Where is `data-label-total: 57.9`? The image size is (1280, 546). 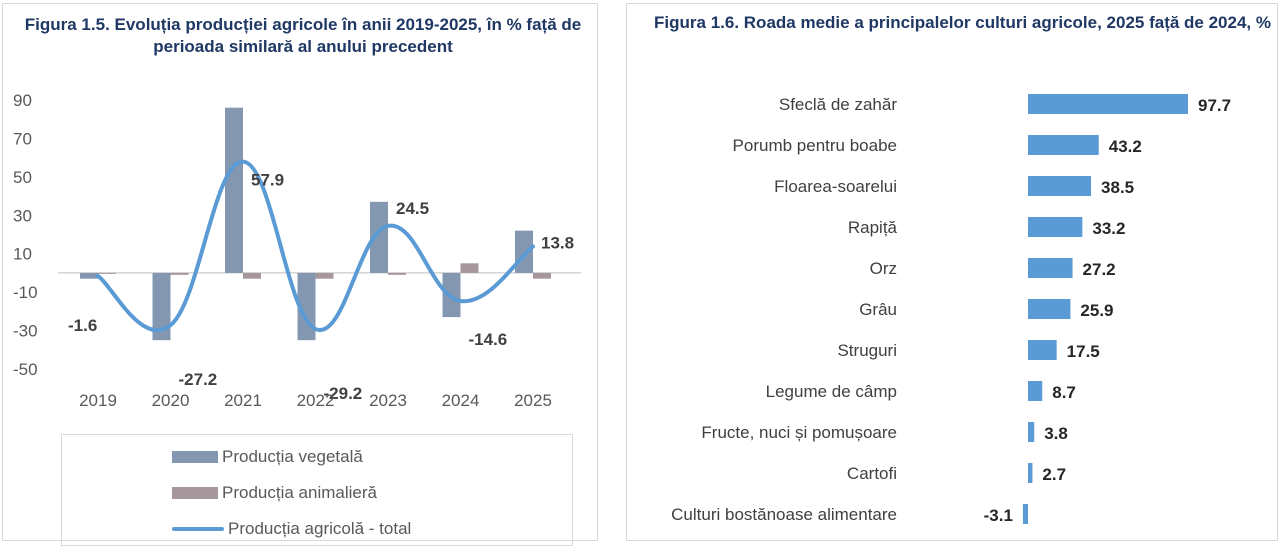 data-label-total: 57.9 is located at coordinates (267, 180).